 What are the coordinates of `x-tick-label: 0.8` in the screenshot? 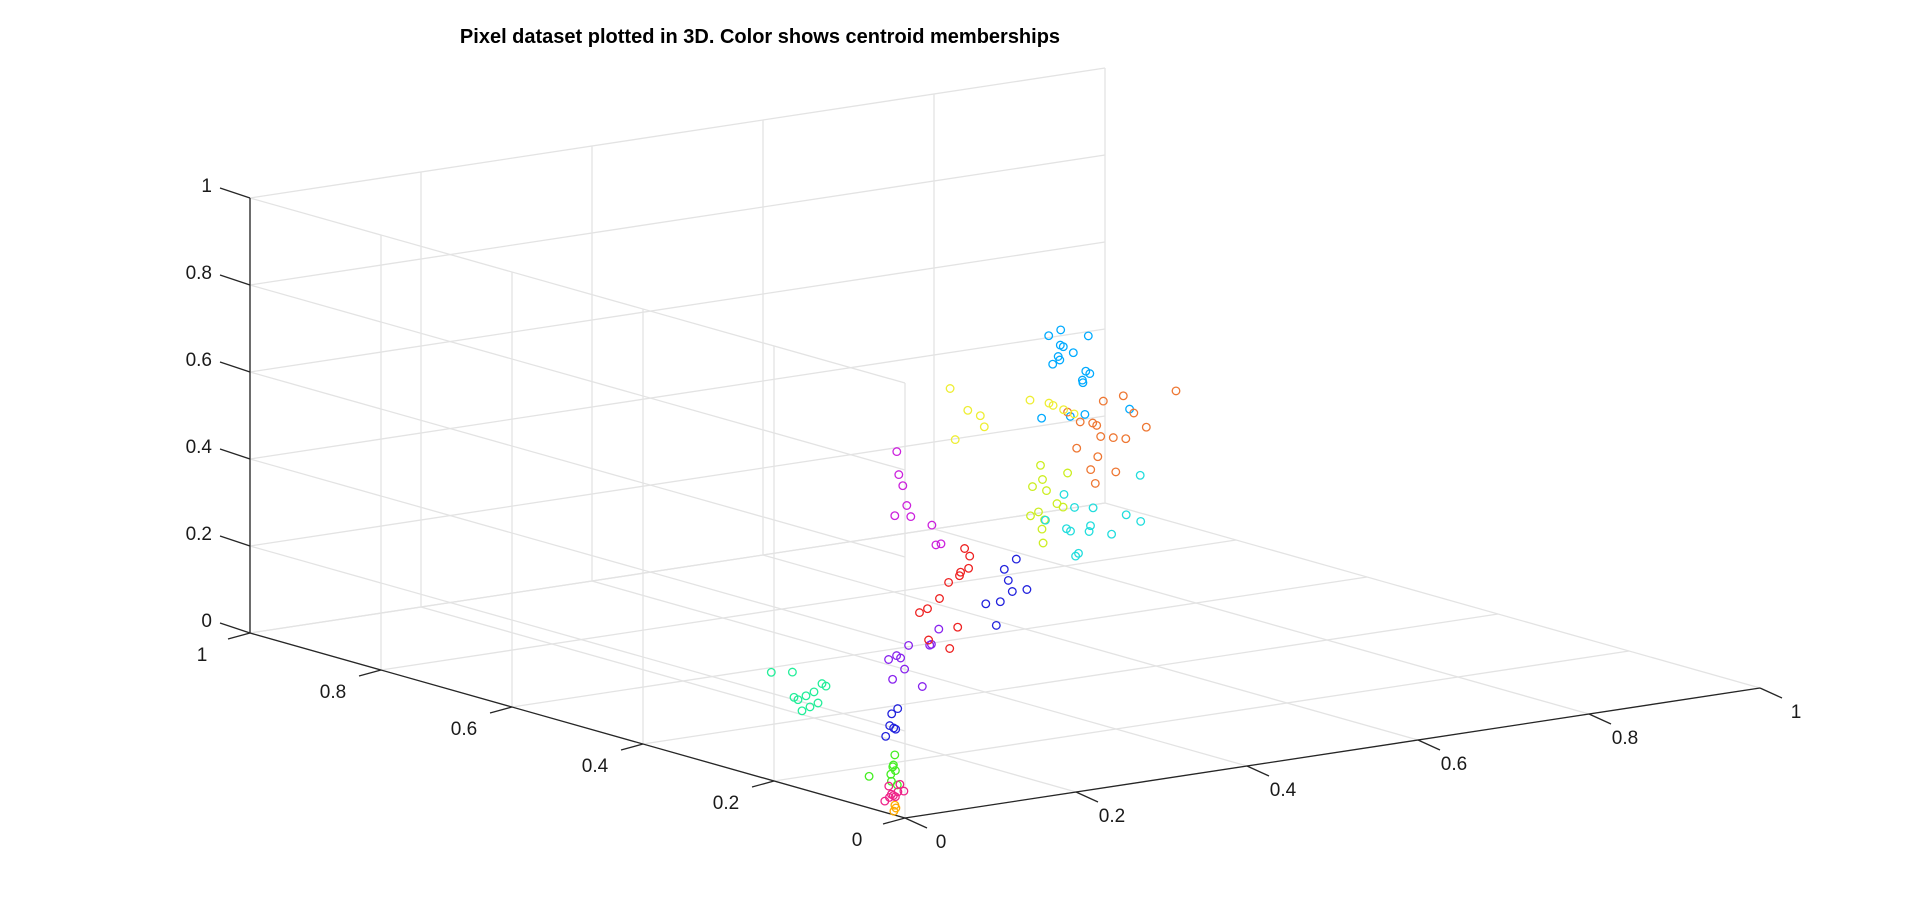 It's located at (1625, 738).